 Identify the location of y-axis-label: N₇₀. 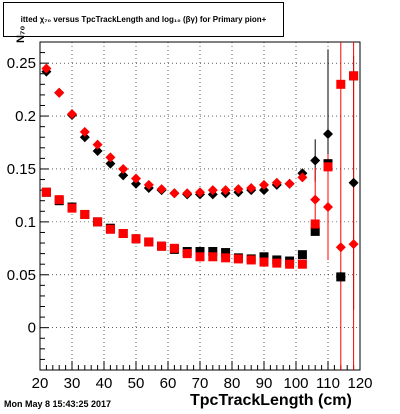
(21, 34).